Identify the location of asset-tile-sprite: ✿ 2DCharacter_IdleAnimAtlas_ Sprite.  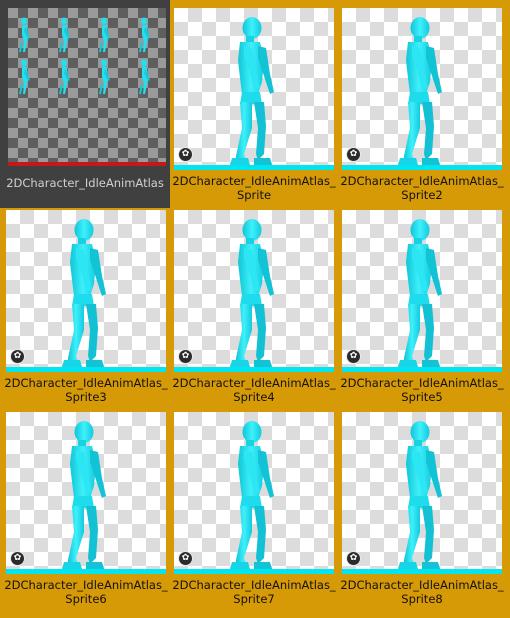
(254, 109).